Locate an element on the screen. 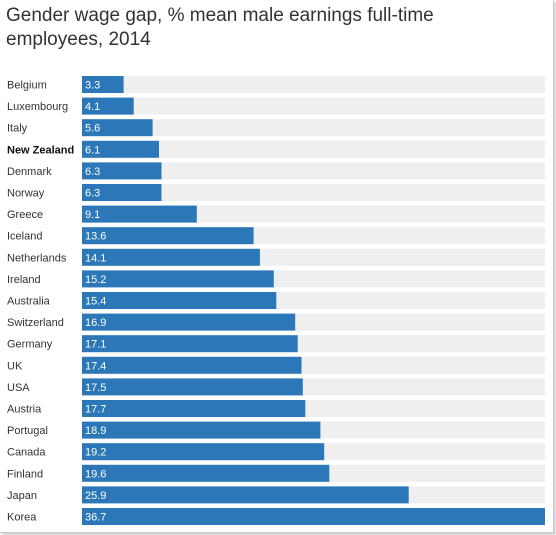 The width and height of the screenshot is (556, 535). category-label: Japan is located at coordinates (22, 496).